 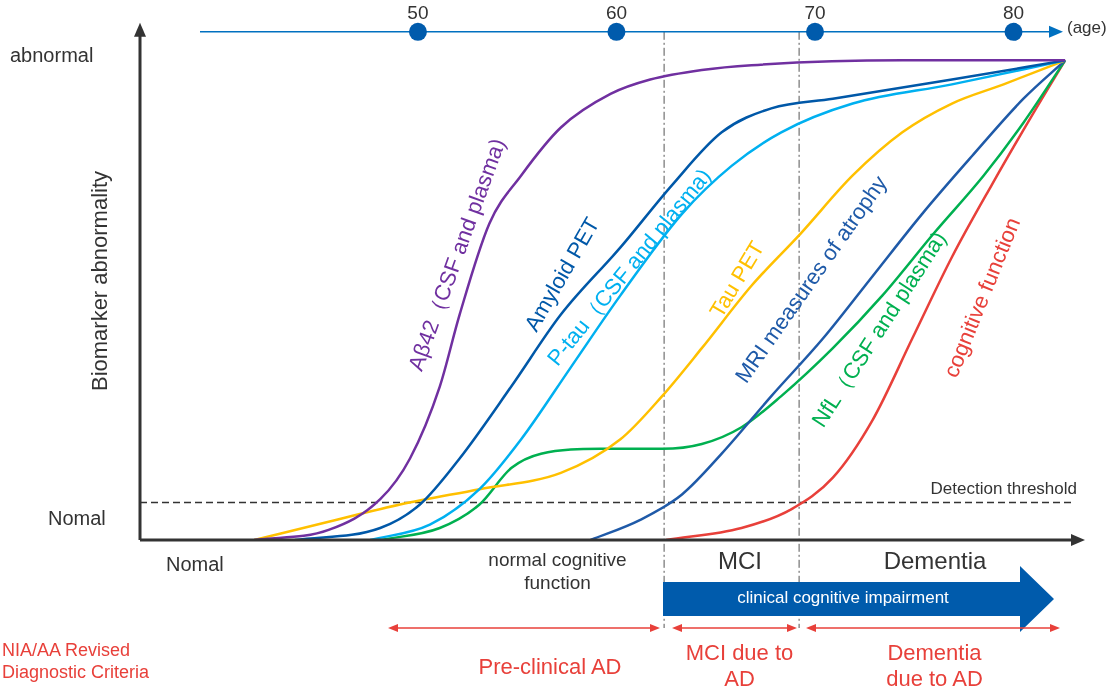 I want to click on y-axis-title: Biomarker abnormality, so click(x=100, y=281).